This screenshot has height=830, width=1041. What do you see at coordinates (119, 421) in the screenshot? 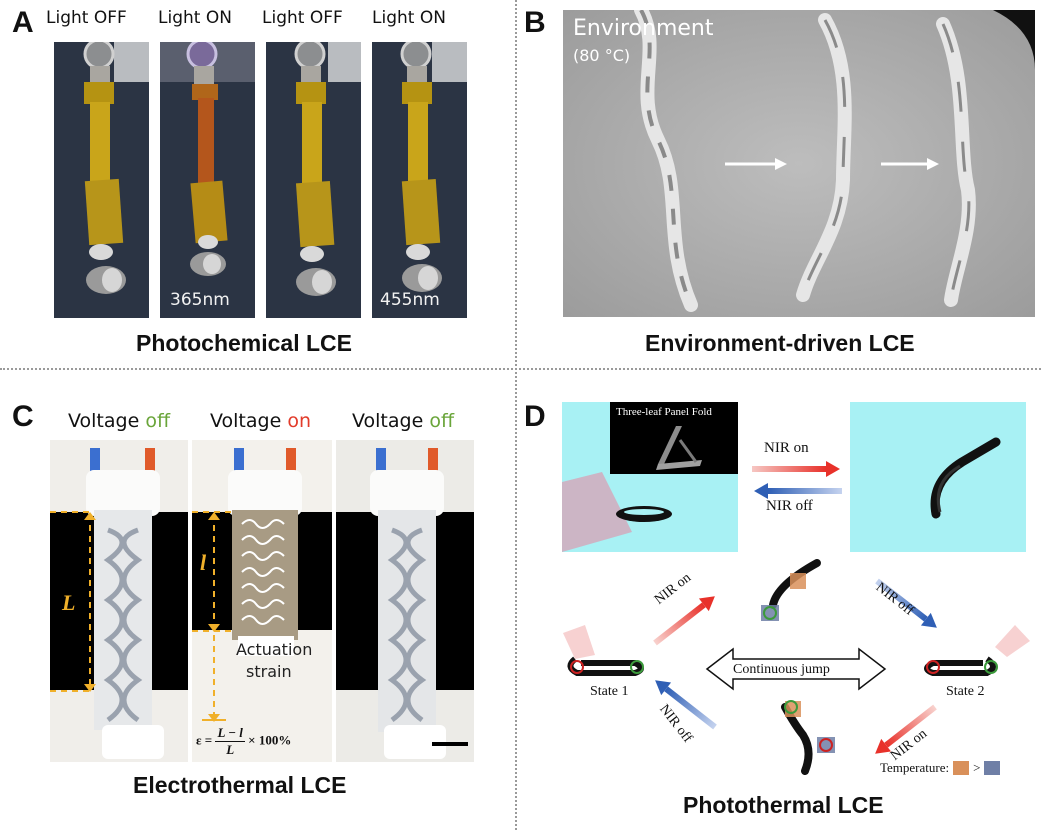
I see `panel-c-voltage-label-1: Voltage off` at bounding box center [119, 421].